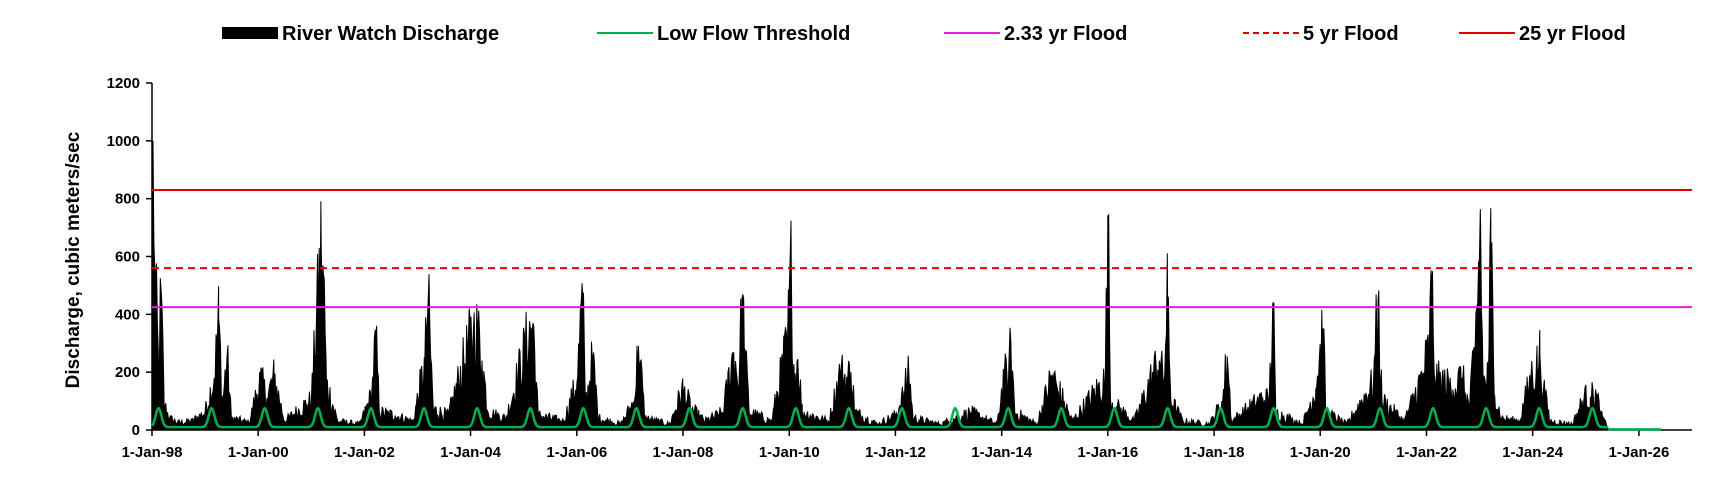  Describe the element at coordinates (683, 452) in the screenshot. I see `x-tick-label: 1-Jan-08` at that location.